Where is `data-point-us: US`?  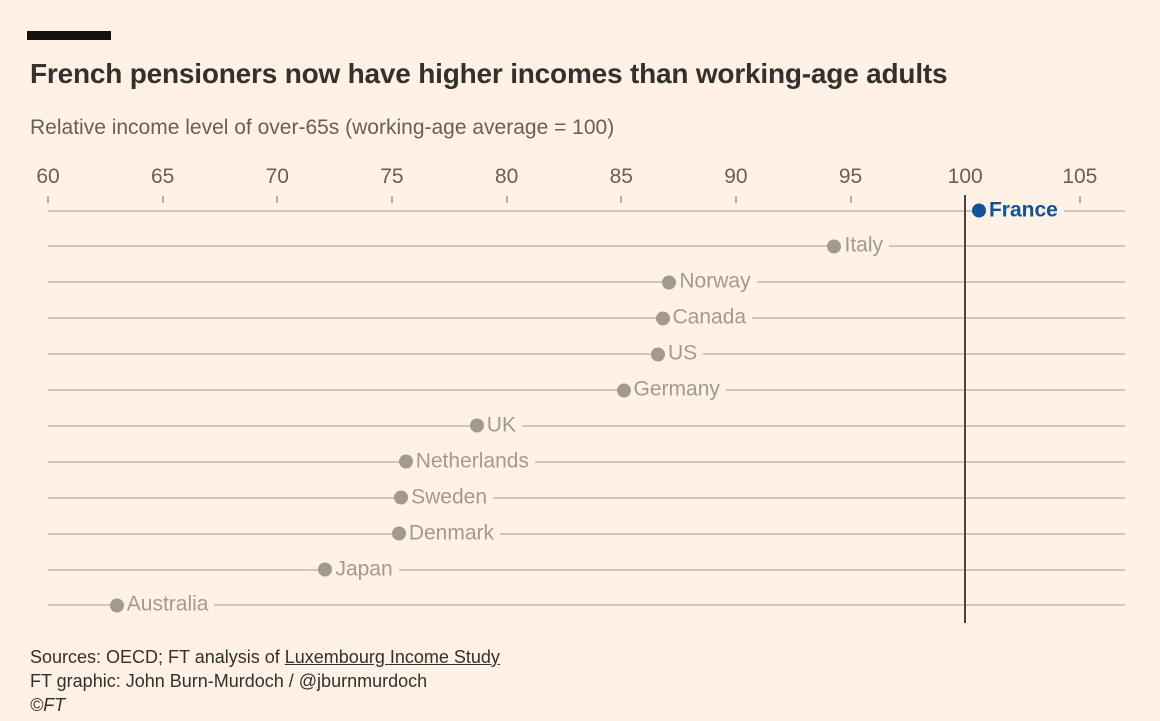 data-point-us: US is located at coordinates (677, 354).